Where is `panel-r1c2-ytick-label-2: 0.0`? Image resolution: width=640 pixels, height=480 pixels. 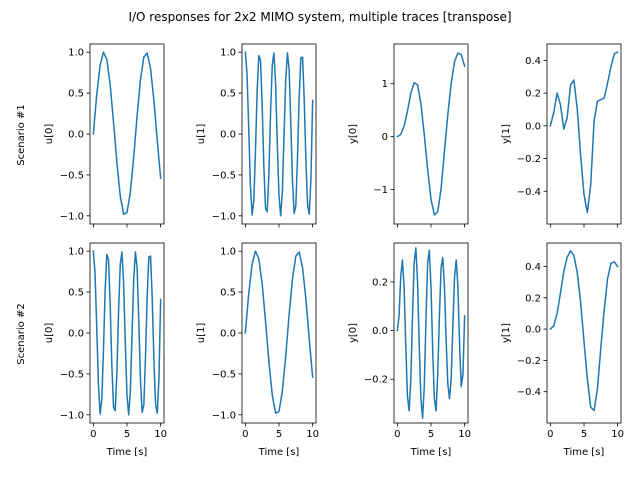 panel-r1c2-ytick-label-2: 0.0 is located at coordinates (228, 135).